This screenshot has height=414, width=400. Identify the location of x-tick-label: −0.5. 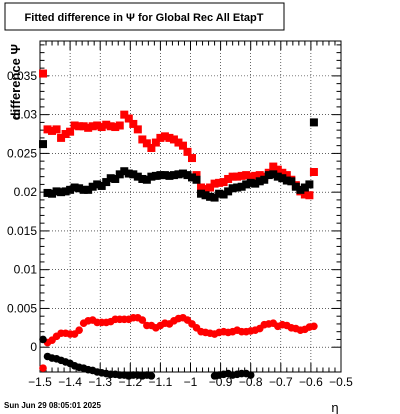
(341, 382).